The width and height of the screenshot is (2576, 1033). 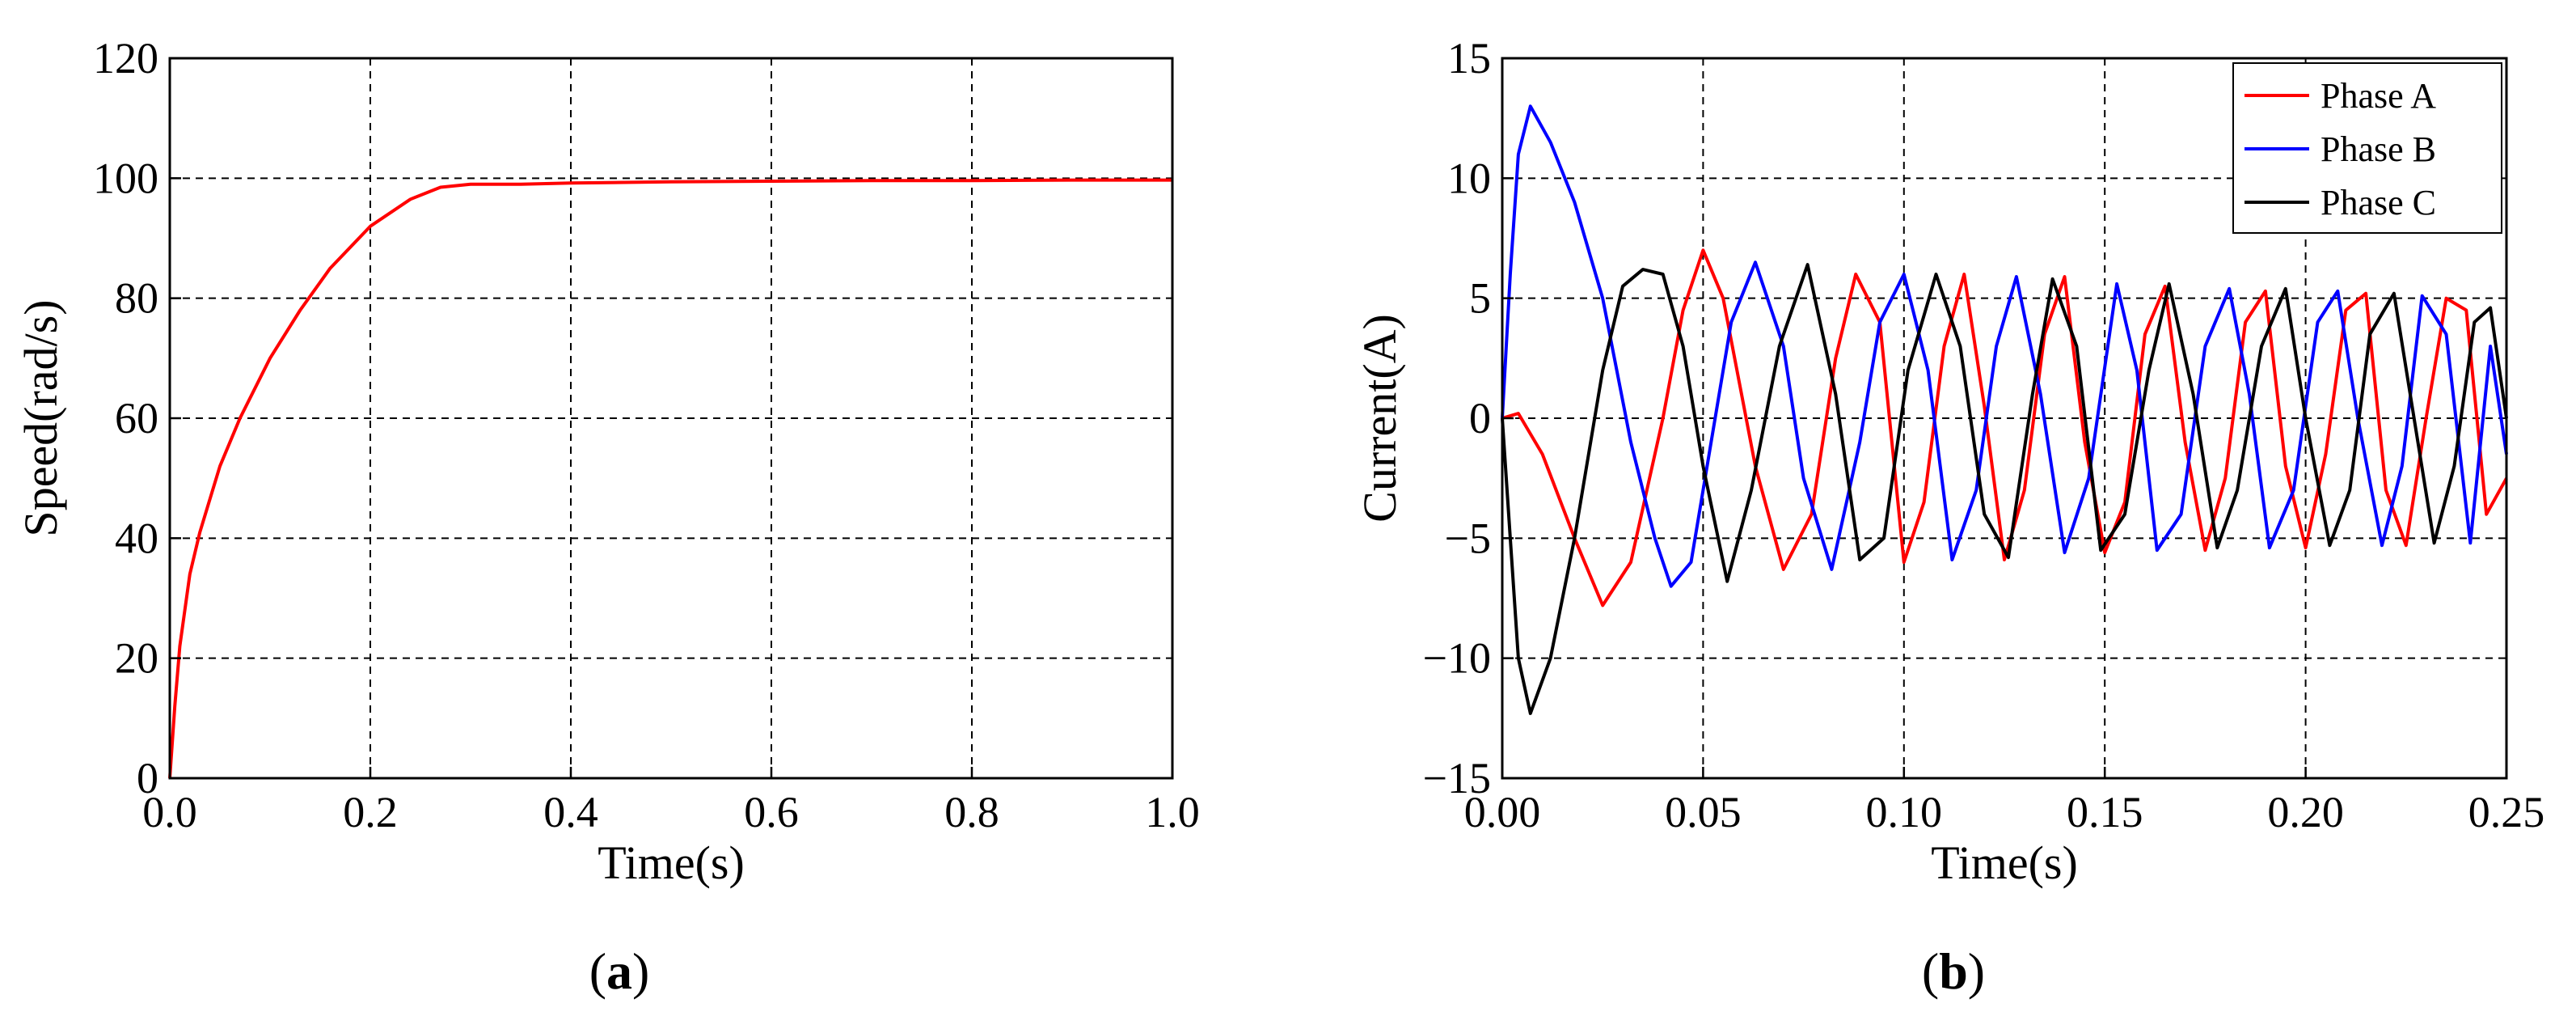 I want to click on chart-a-ylabel: Speed(rad/s), so click(x=41, y=418).